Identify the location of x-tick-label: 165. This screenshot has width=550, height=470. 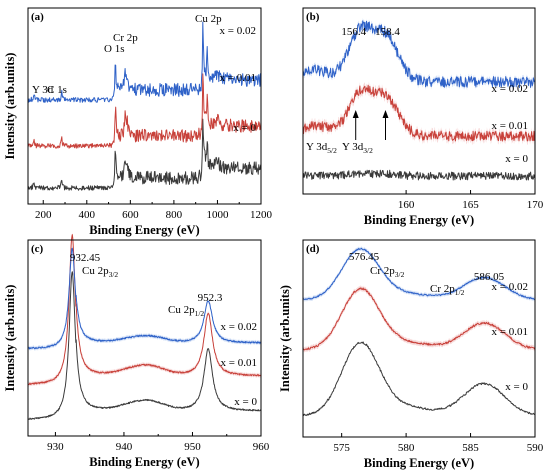
(470, 205).